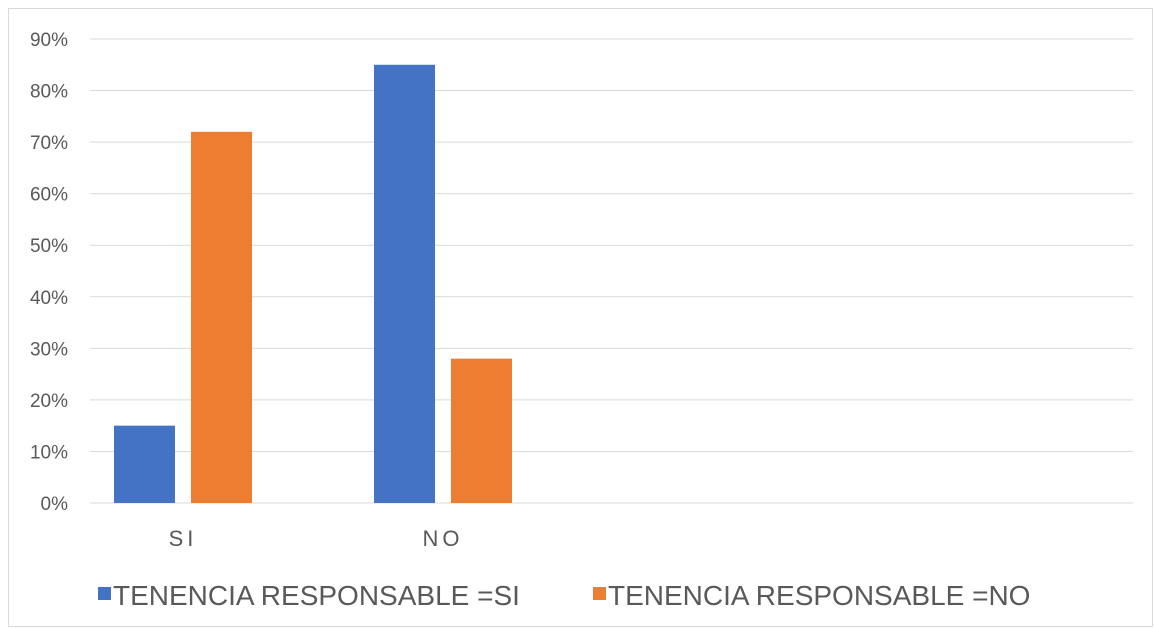 This screenshot has height=629, width=1155. Describe the element at coordinates (49, 401) in the screenshot. I see `y-tick-label: 20%` at that location.